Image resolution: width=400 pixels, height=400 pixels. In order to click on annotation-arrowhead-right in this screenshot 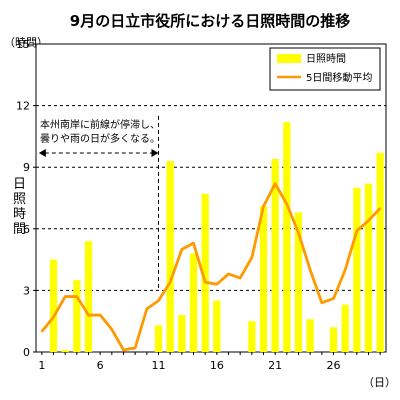, I will do `click(155, 153)`.